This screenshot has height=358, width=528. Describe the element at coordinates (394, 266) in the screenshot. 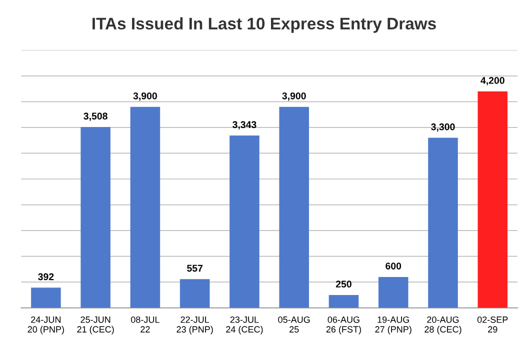

I see `data-label: 600` at that location.